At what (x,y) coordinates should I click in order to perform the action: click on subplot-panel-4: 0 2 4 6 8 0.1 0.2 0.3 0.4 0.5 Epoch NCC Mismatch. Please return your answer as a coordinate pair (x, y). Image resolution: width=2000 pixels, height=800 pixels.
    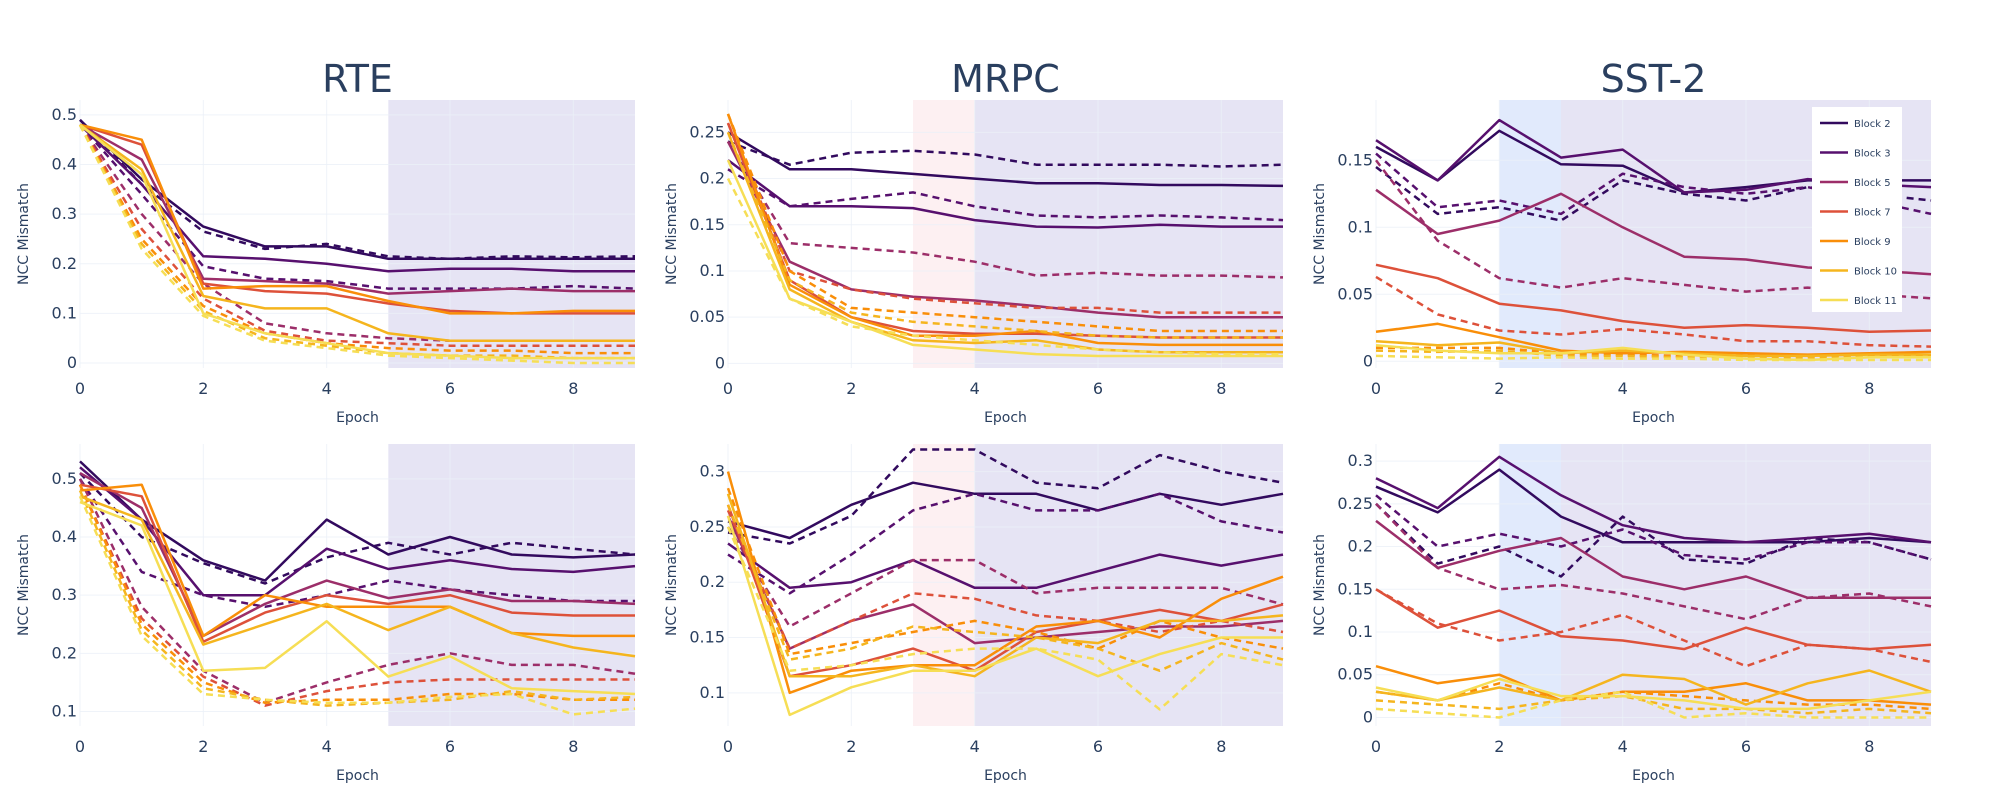
    Looking at the image, I should click on (326, 614).